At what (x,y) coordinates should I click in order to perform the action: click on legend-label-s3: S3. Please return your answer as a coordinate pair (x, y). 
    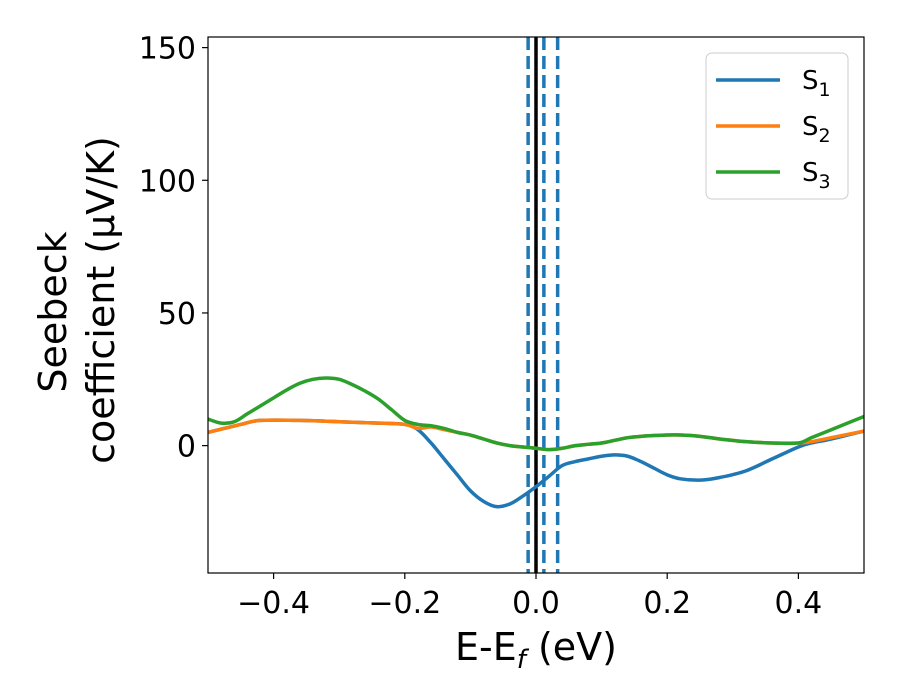
    Looking at the image, I should click on (816, 175).